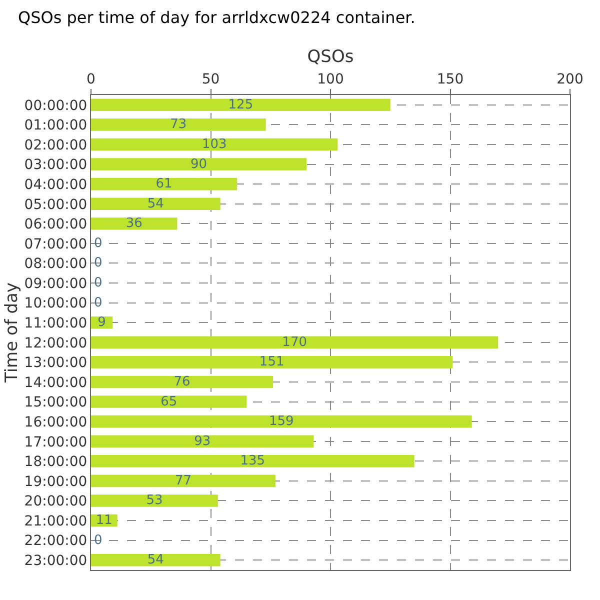 Image resolution: width=600 pixels, height=600 pixels. Describe the element at coordinates (56, 106) in the screenshot. I see `y-tick-label: 00:00:00` at that location.